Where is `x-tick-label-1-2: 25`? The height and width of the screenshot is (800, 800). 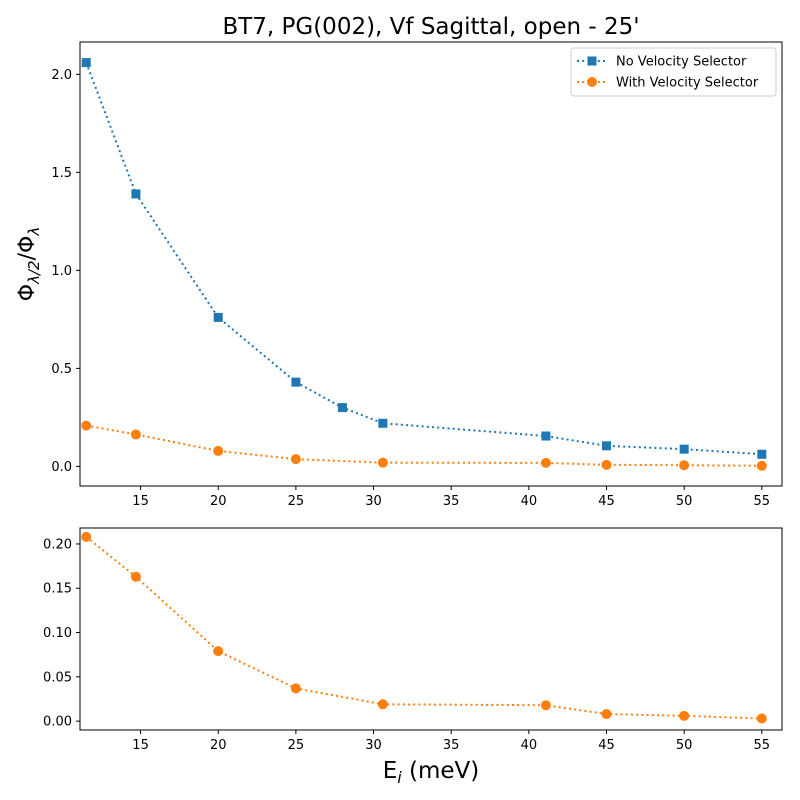
x-tick-label-1-2: 25 is located at coordinates (296, 745).